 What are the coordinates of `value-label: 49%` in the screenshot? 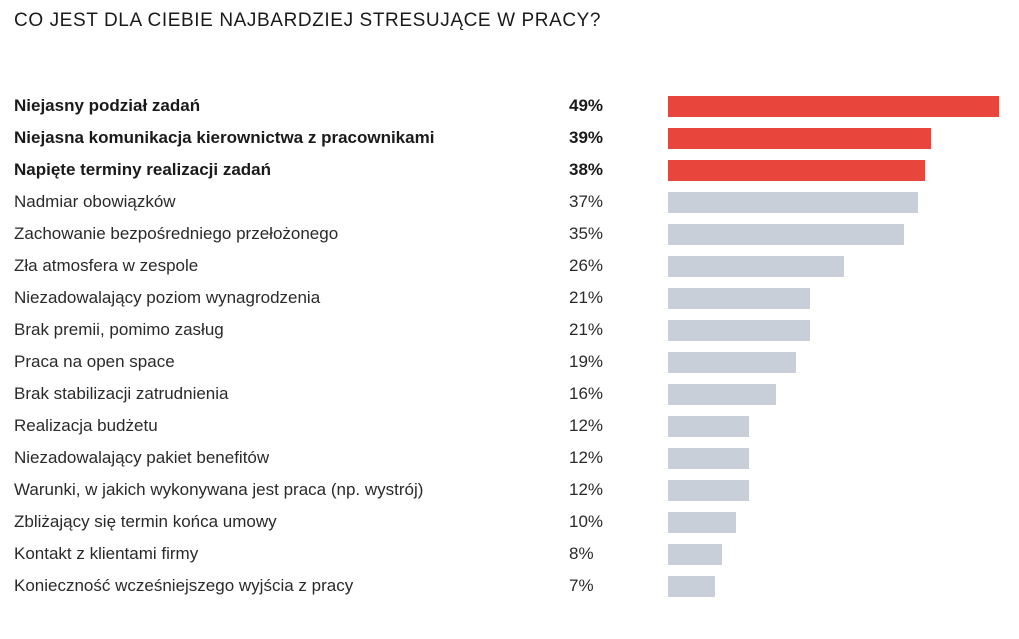 It's located at (586, 105).